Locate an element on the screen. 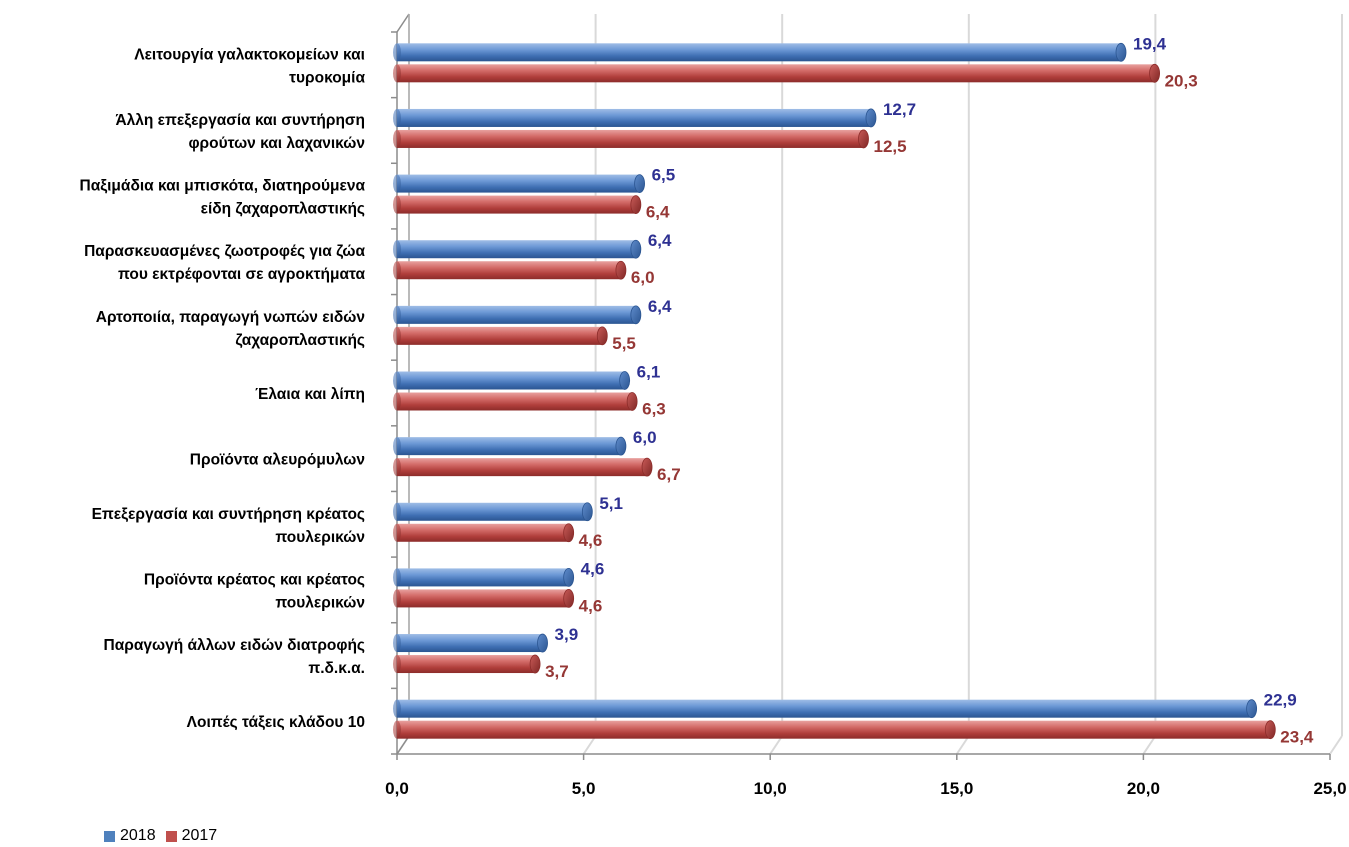 This screenshot has height=847, width=1349. data-label-2018: 12,7 is located at coordinates (899, 109).